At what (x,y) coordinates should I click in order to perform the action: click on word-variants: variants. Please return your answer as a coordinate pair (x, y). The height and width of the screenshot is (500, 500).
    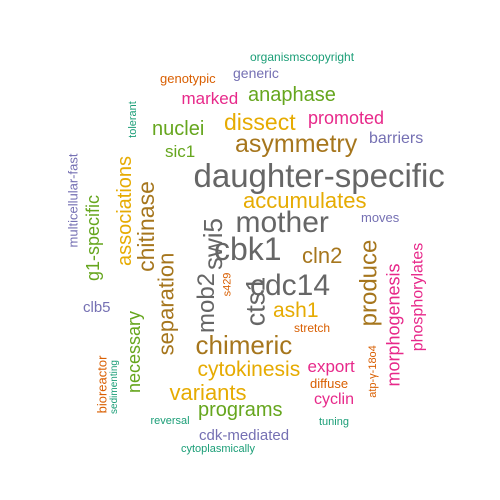
    Looking at the image, I should click on (208, 392).